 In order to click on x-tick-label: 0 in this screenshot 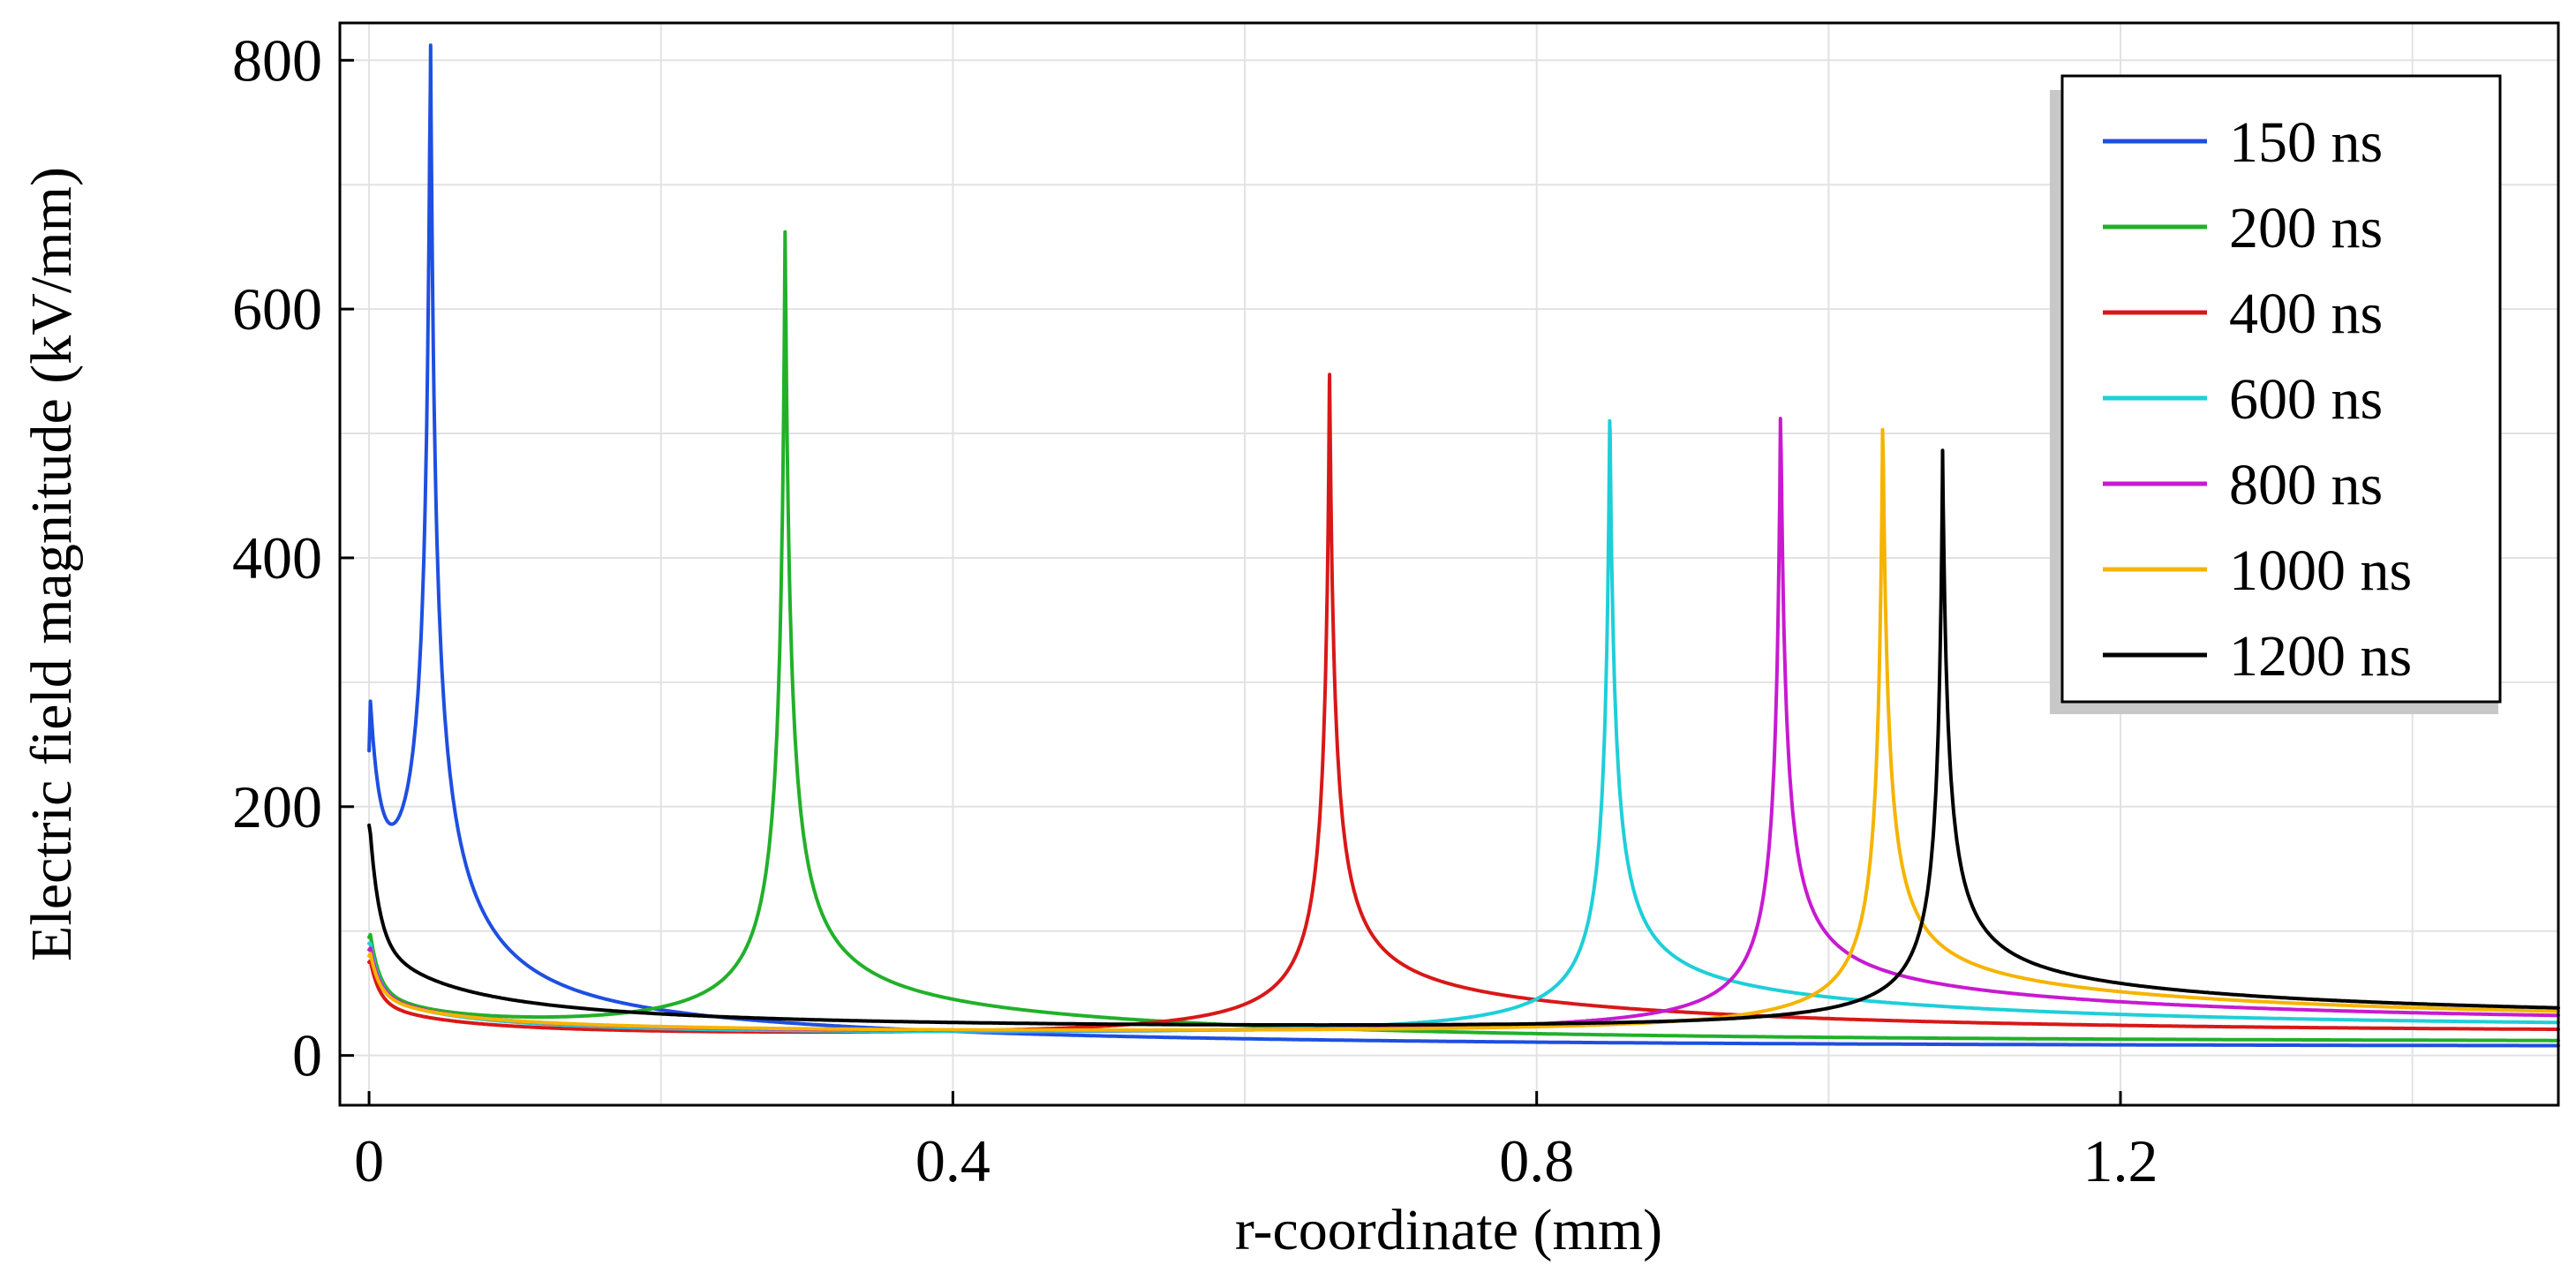, I will do `click(369, 1160)`.